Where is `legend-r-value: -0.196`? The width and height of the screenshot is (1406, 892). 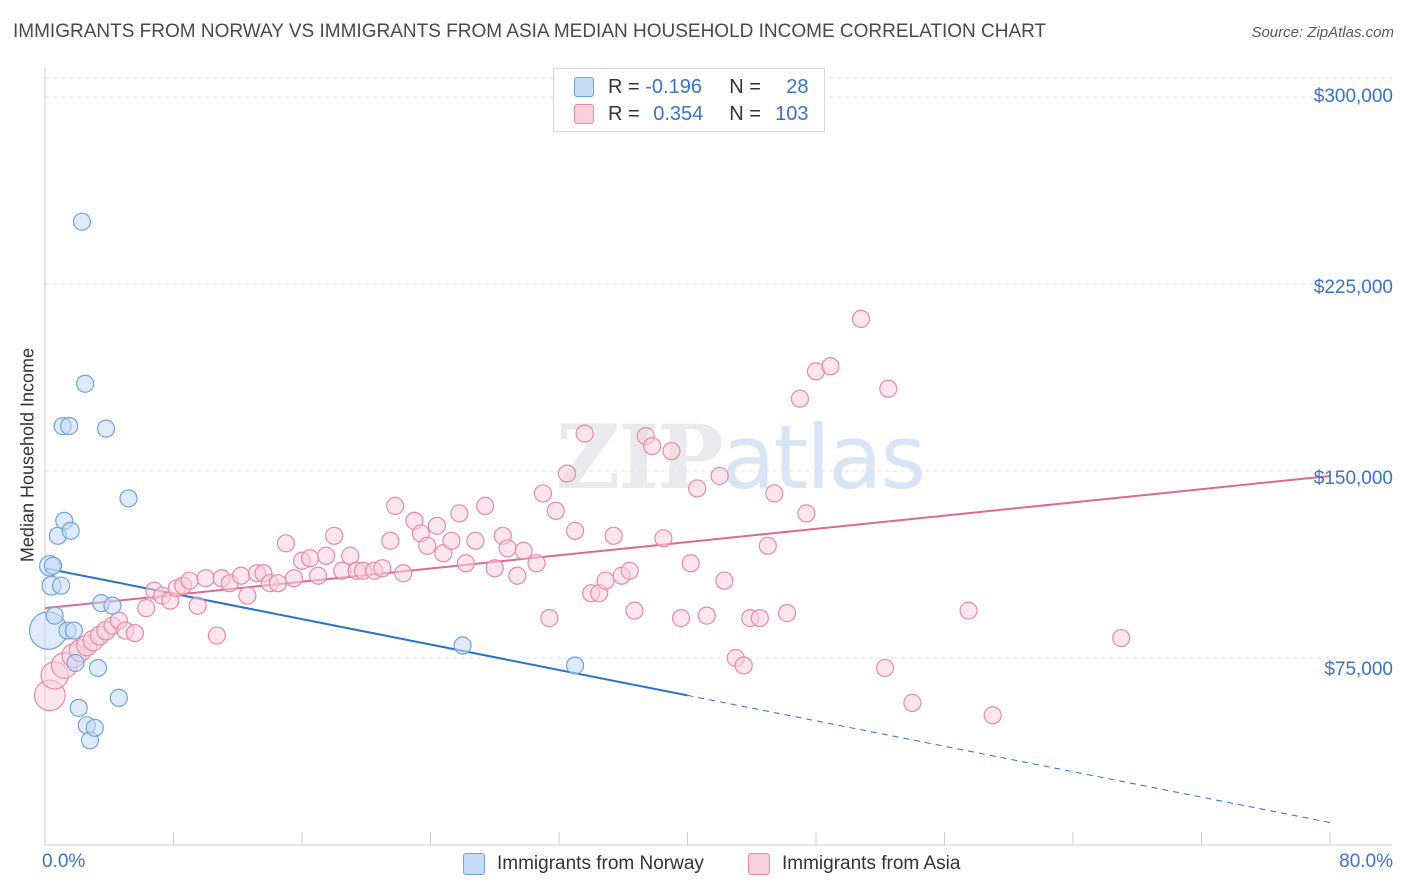 legend-r-value: -0.196 is located at coordinates (673, 86).